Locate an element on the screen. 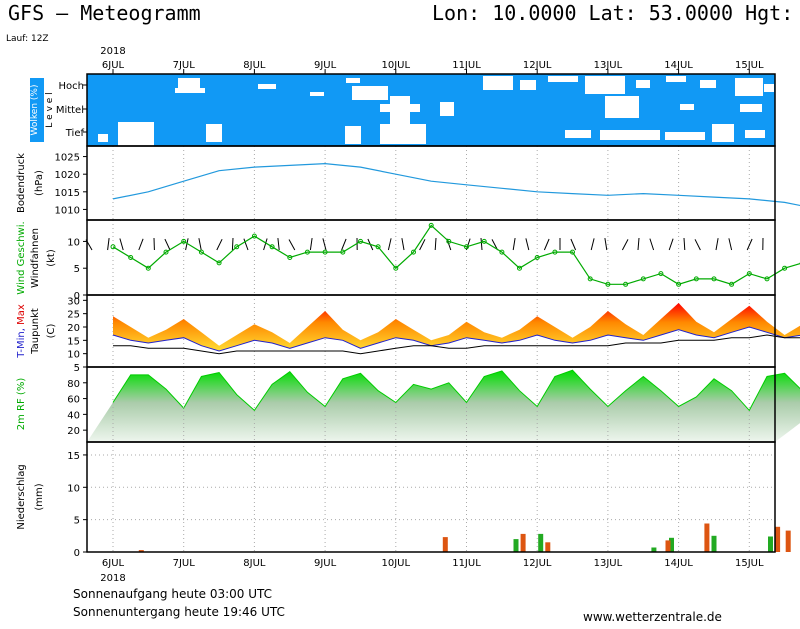 This screenshot has height=629, width=800. y-tick-label: 0 is located at coordinates (77, 553).